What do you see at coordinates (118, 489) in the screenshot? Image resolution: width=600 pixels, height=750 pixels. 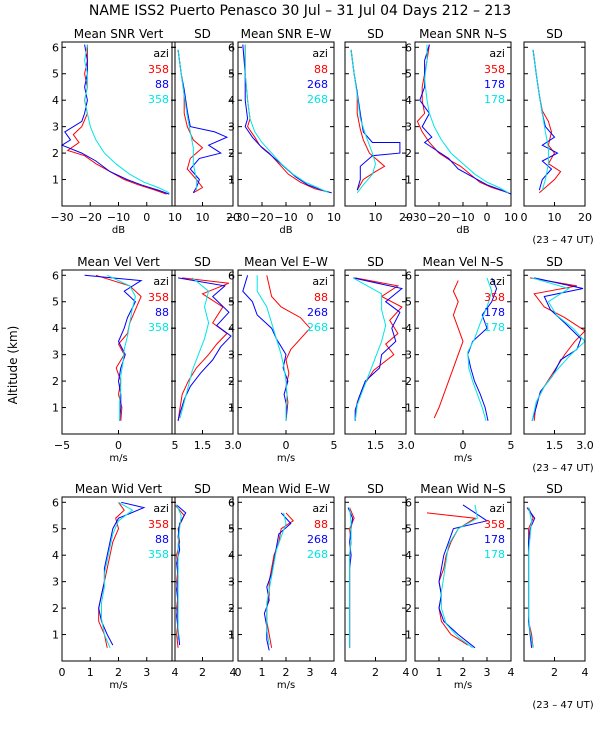 I see `panel-title: Mean Wid Vert` at bounding box center [118, 489].